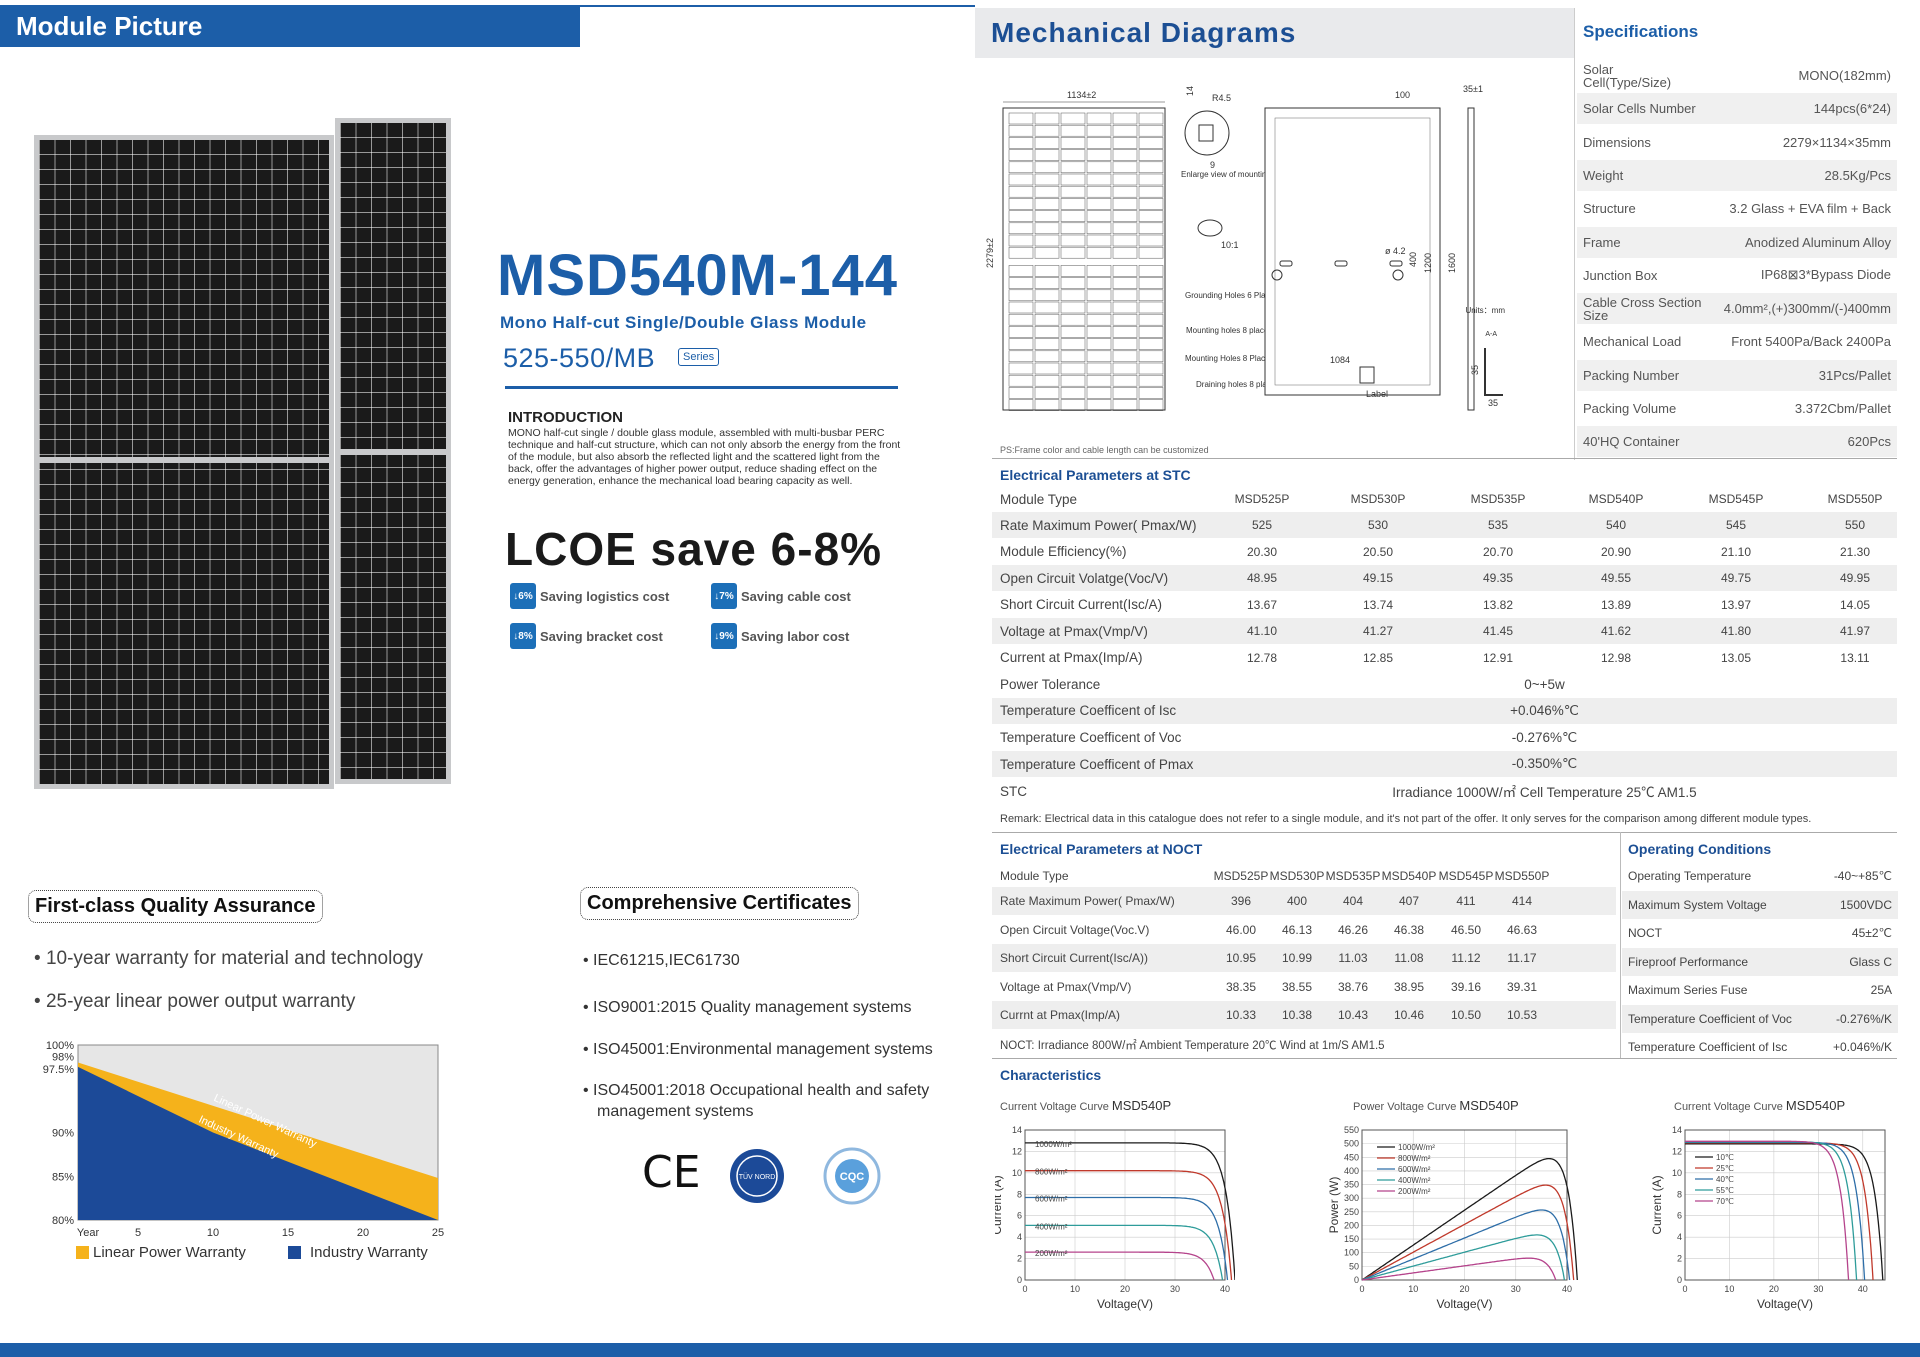  I want to click on cell: 41.80, so click(1736, 631).